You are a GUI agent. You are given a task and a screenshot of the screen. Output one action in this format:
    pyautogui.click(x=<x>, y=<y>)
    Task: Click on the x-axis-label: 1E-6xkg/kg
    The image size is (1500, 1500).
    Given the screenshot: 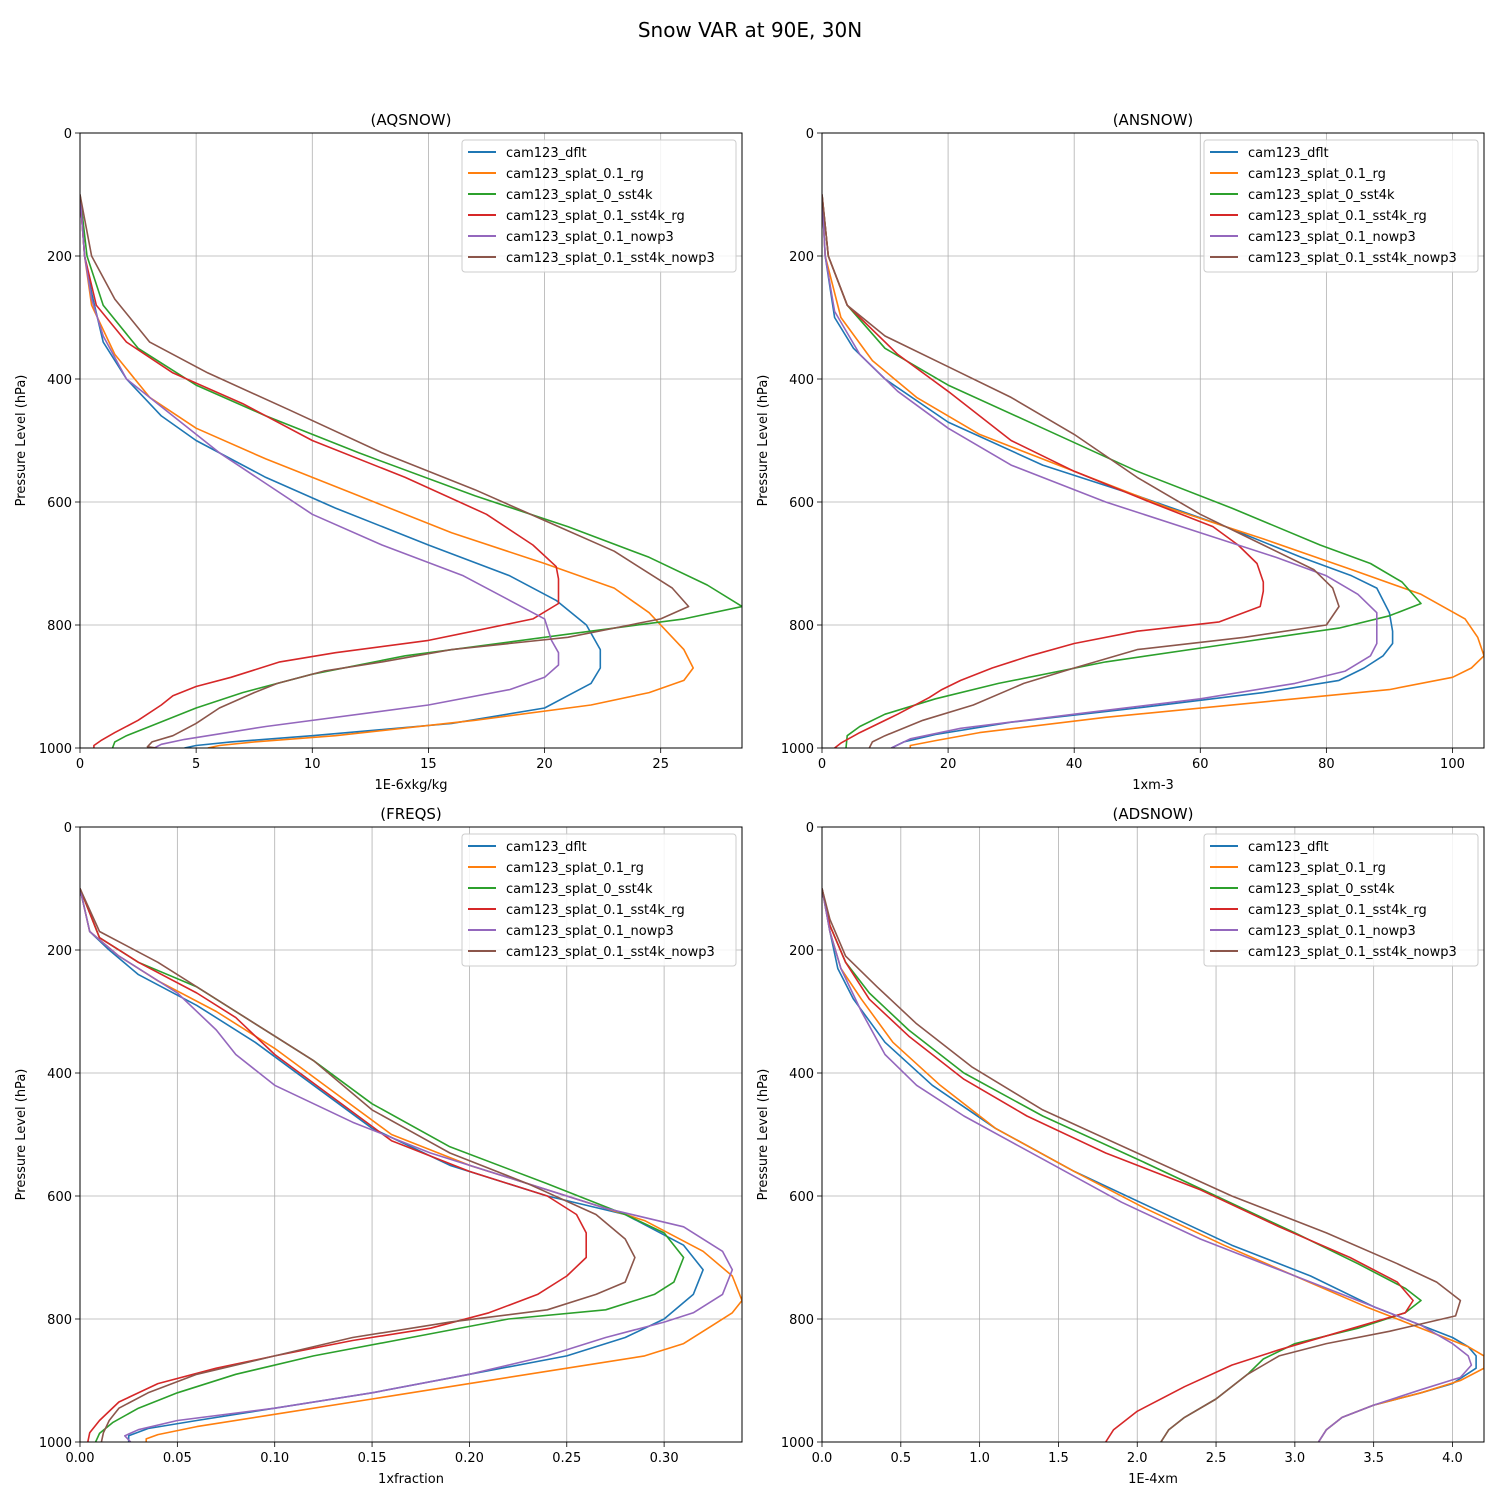 What is the action you would take?
    pyautogui.click(x=410, y=785)
    